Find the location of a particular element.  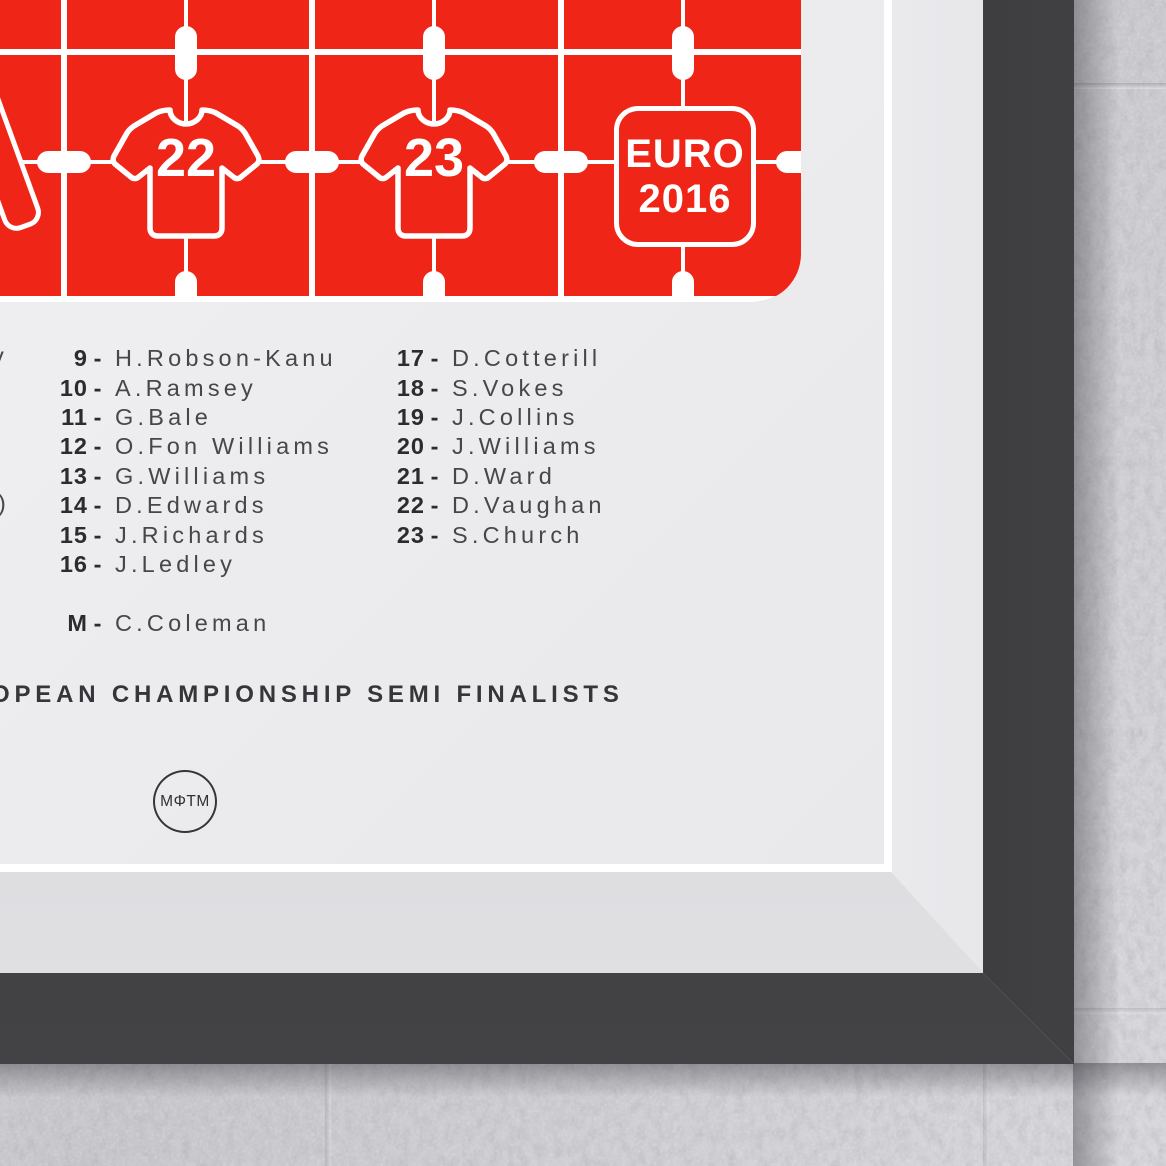

player-number: 11 is located at coordinates (74, 416).